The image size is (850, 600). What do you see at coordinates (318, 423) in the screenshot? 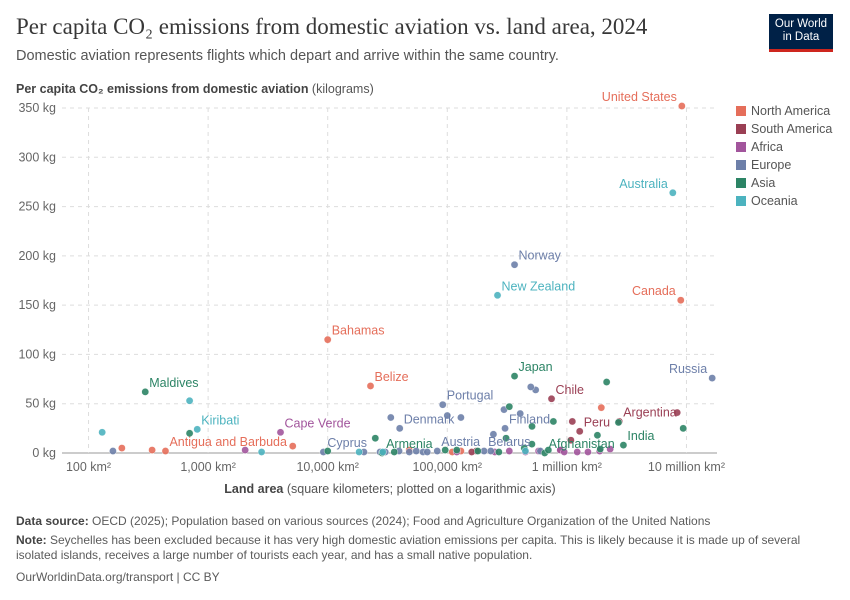
I see `point-label: Cape Verde` at bounding box center [318, 423].